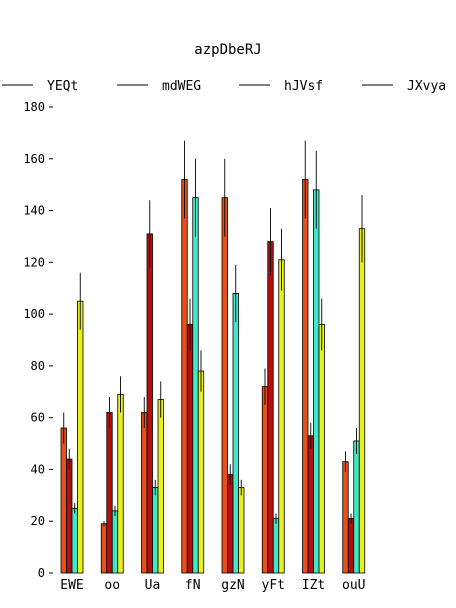  Describe the element at coordinates (74, 540) in the screenshot. I see `bar-EWE-hJVsf` at that location.